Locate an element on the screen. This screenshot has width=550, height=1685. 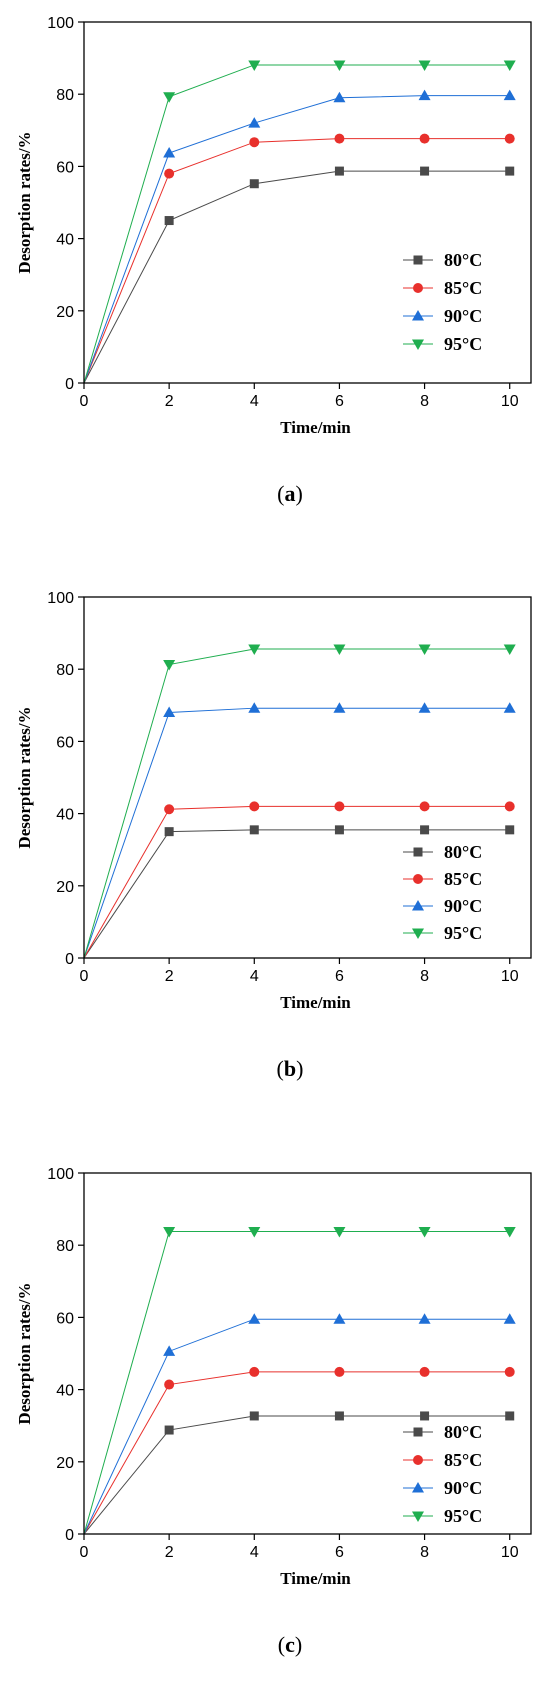
legend-label: 90°C is located at coordinates (463, 906).